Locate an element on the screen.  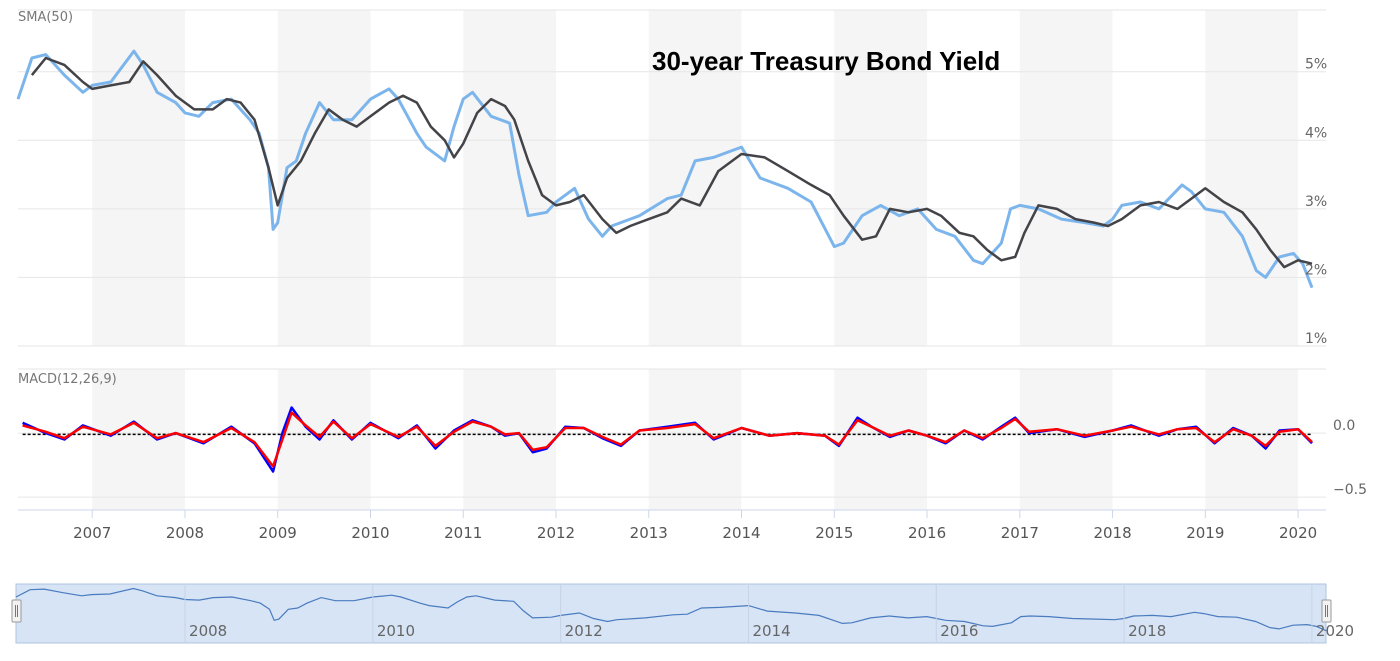
macd-plot is located at coordinates (667, 439).